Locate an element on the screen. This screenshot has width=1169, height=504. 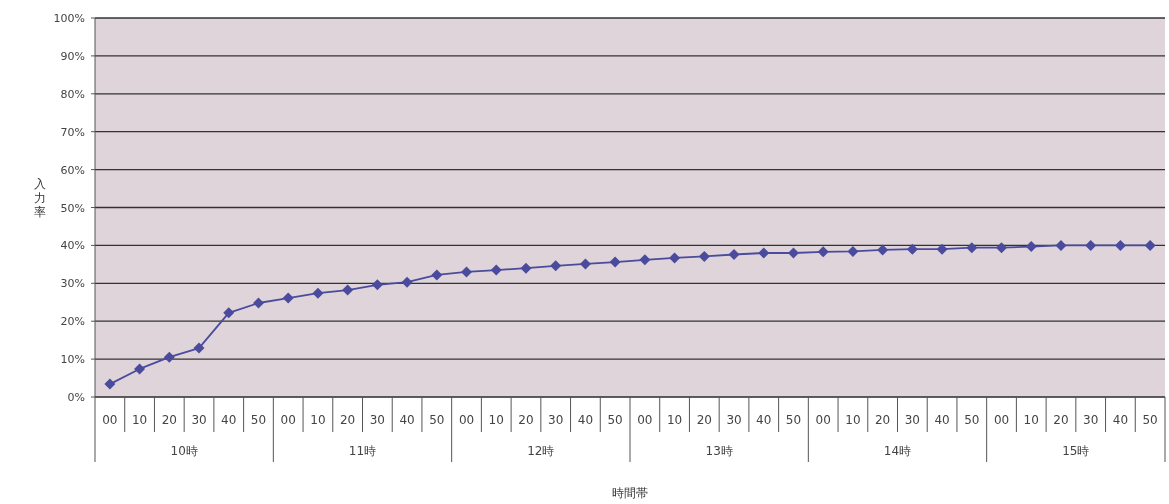
text: 15時 is located at coordinates (1076, 451).